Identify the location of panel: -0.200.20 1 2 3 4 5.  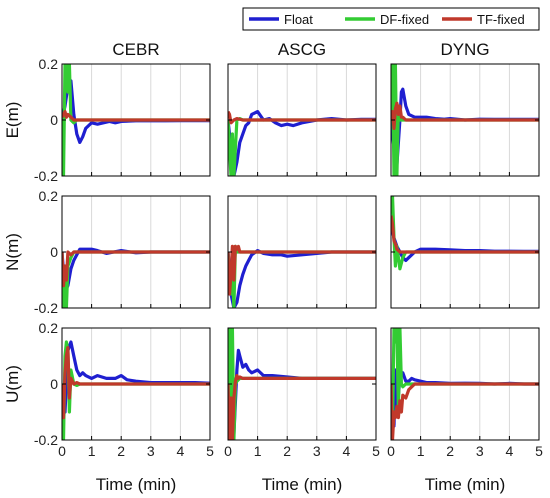
(124, 389).